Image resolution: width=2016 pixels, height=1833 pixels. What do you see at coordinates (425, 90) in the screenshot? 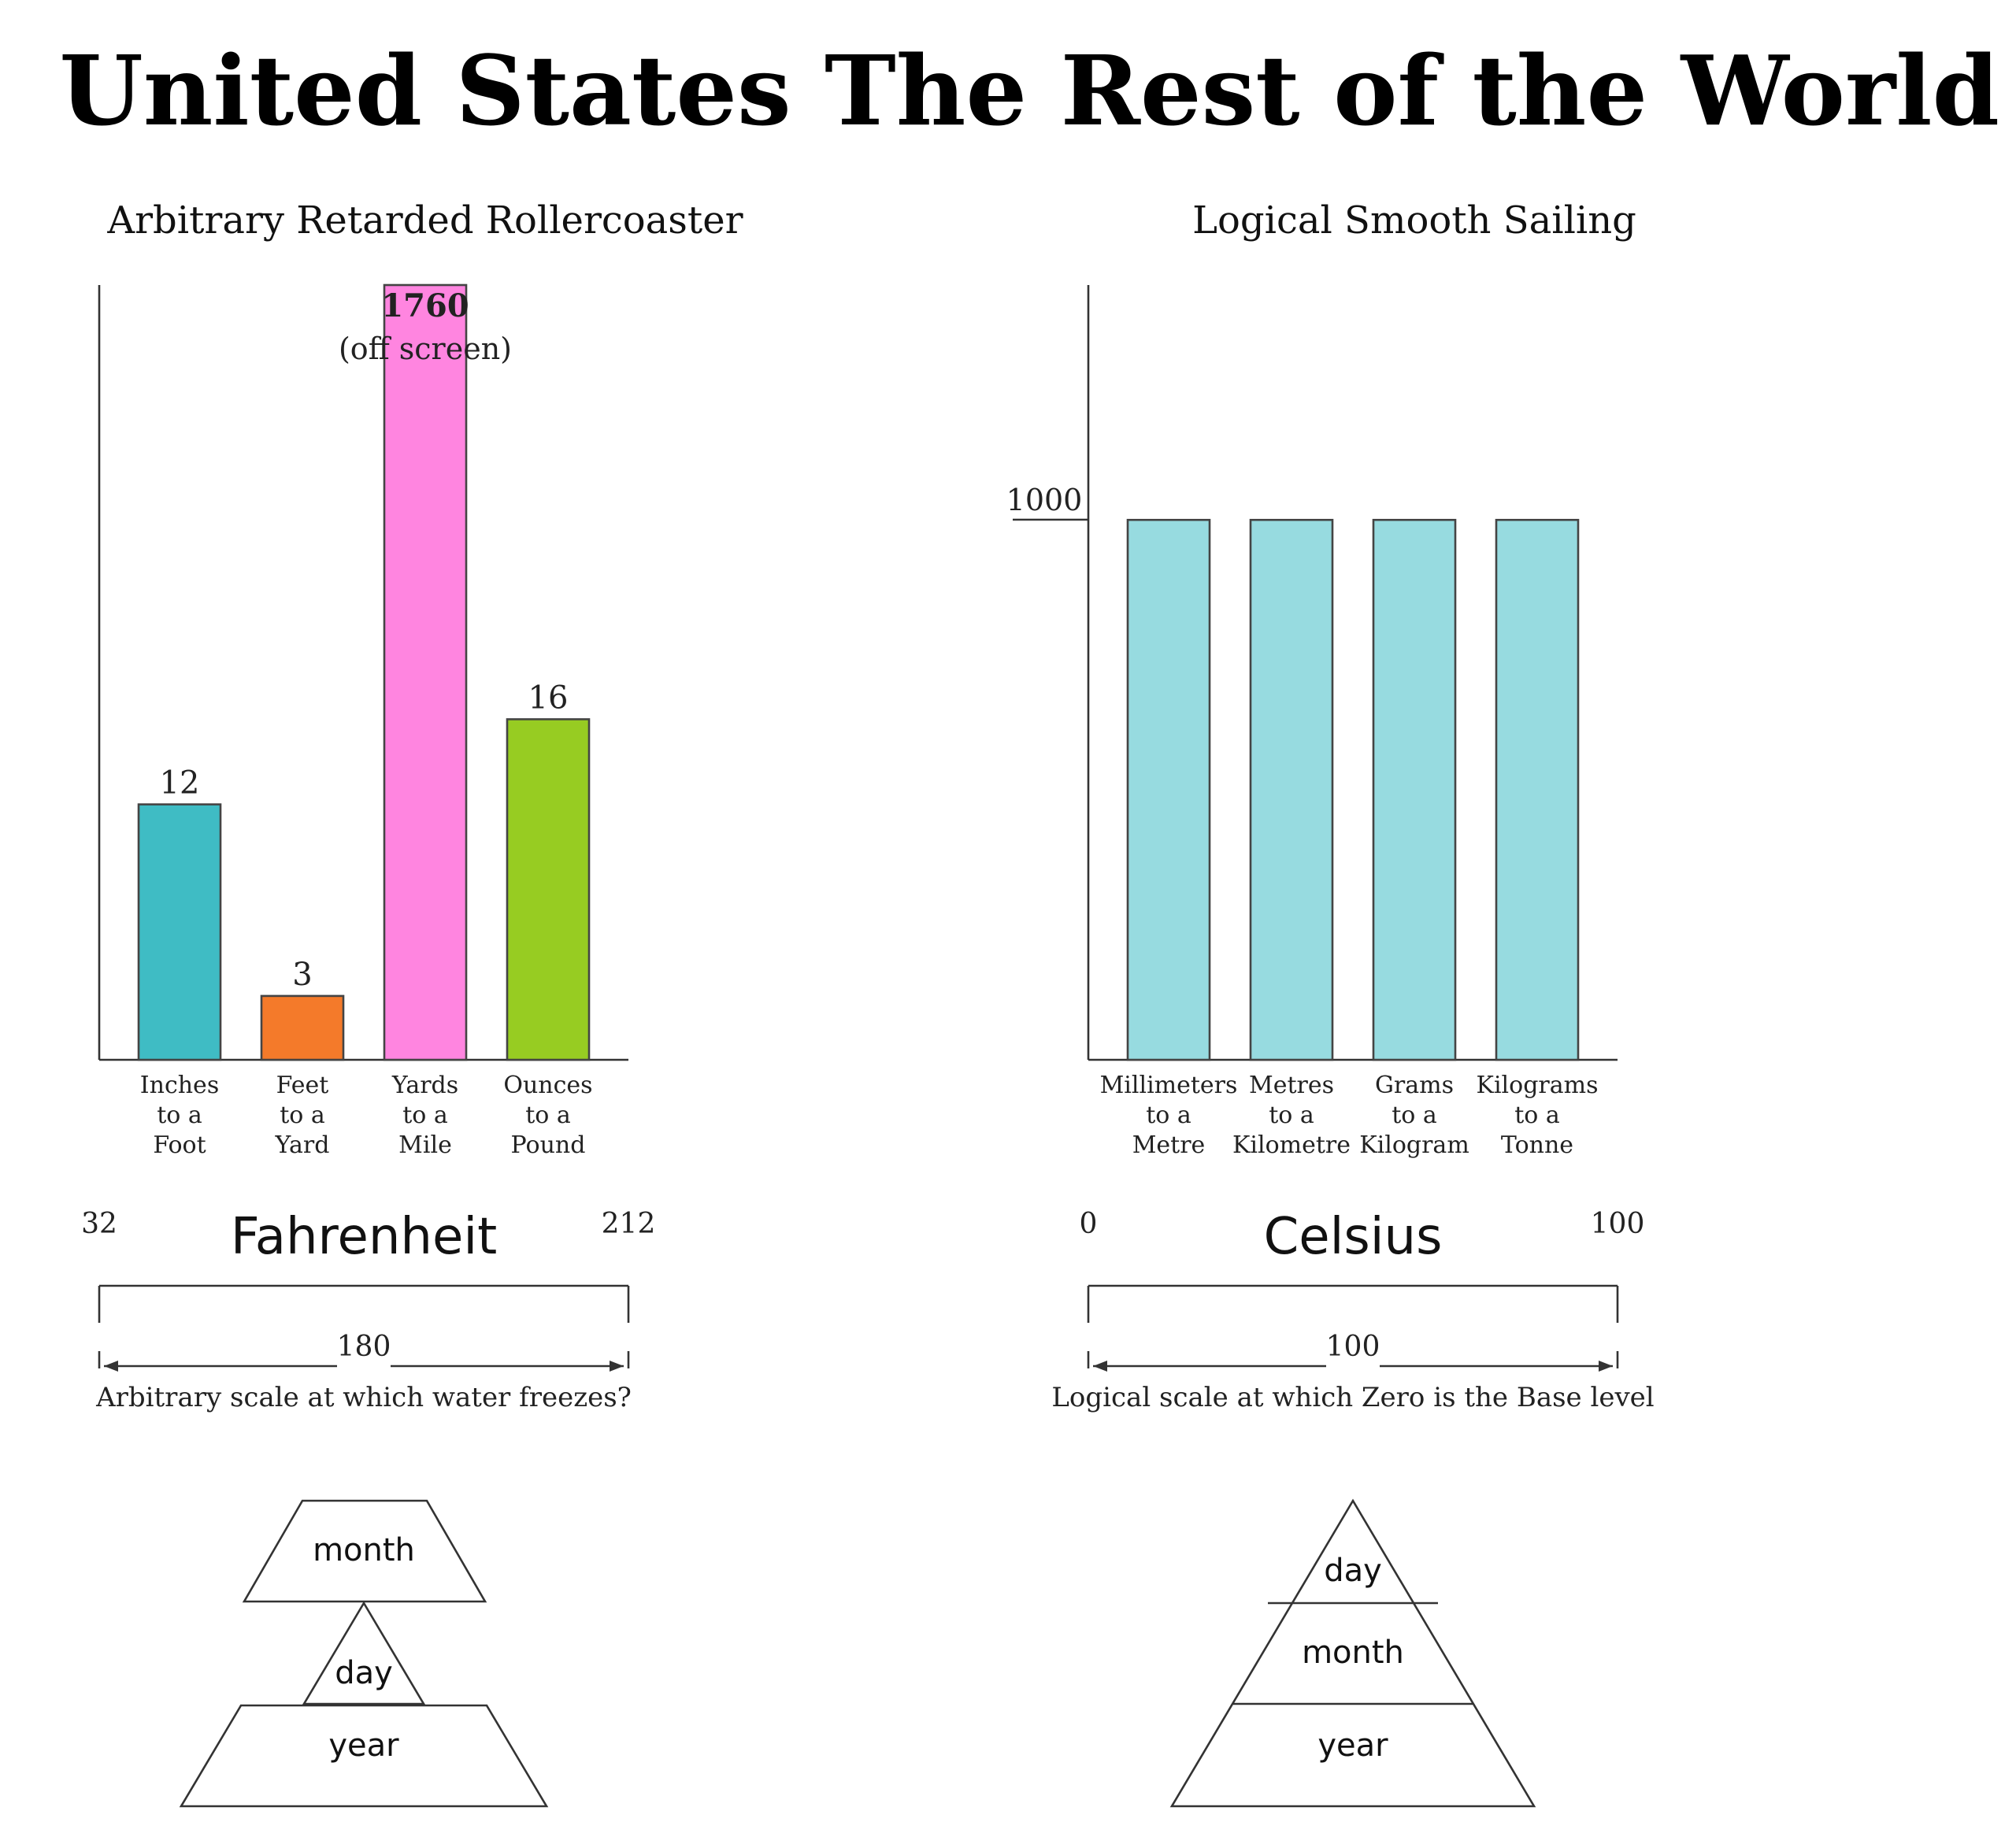
I see `header-united-states: United States` at bounding box center [425, 90].